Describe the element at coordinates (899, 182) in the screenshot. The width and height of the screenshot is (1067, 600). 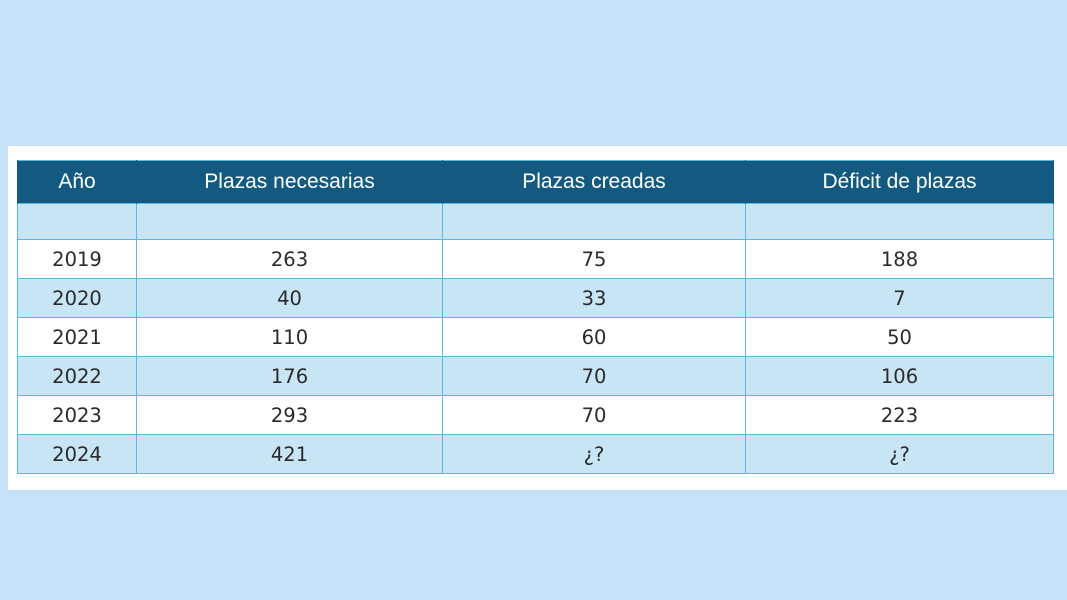
I see `header-deficit-plazas: Déficit de plazas` at that location.